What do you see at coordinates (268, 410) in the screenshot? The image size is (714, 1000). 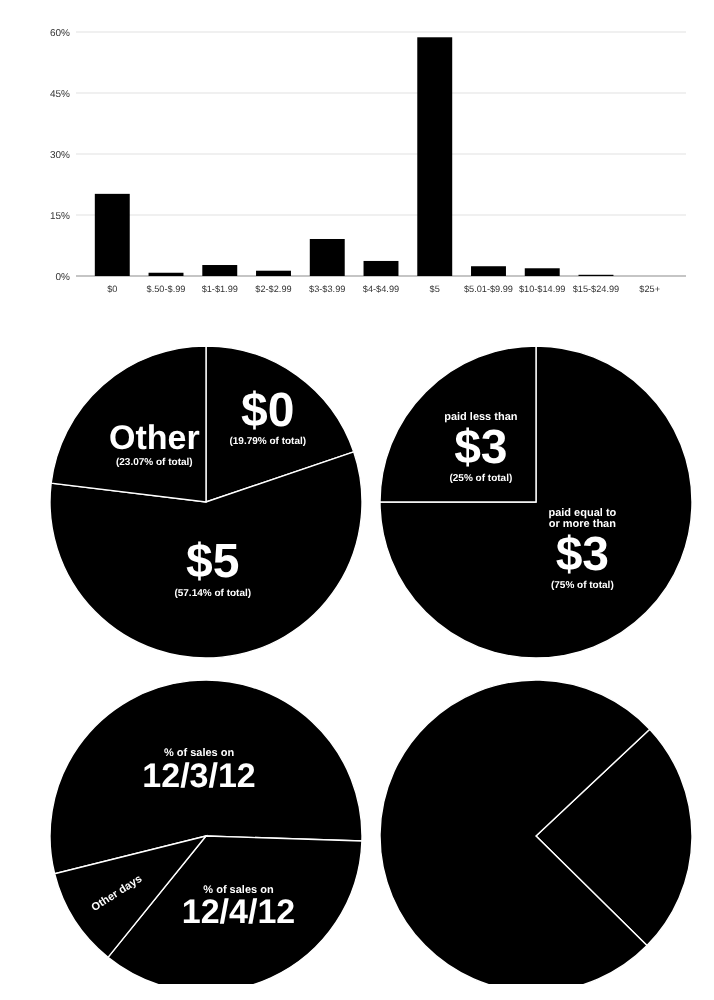 I see `slice-label: $0` at bounding box center [268, 410].